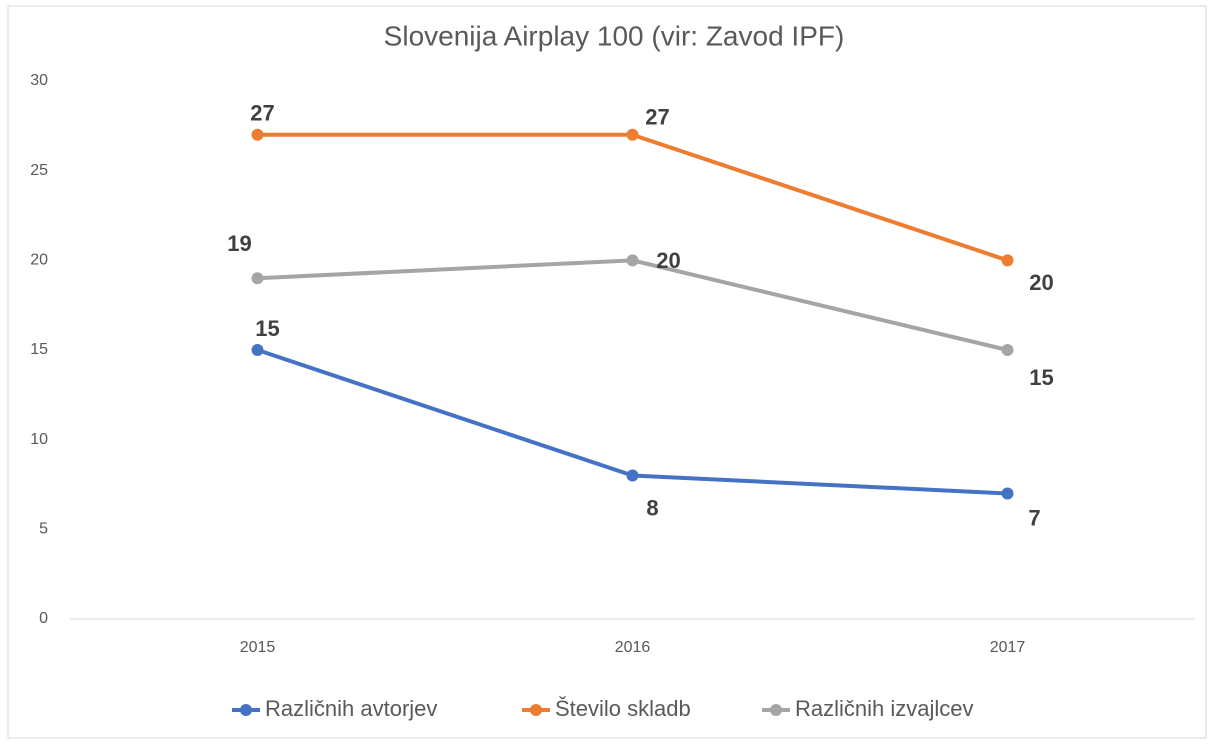  Describe the element at coordinates (1008, 647) in the screenshot. I see `x-tick-label: 2017` at that location.